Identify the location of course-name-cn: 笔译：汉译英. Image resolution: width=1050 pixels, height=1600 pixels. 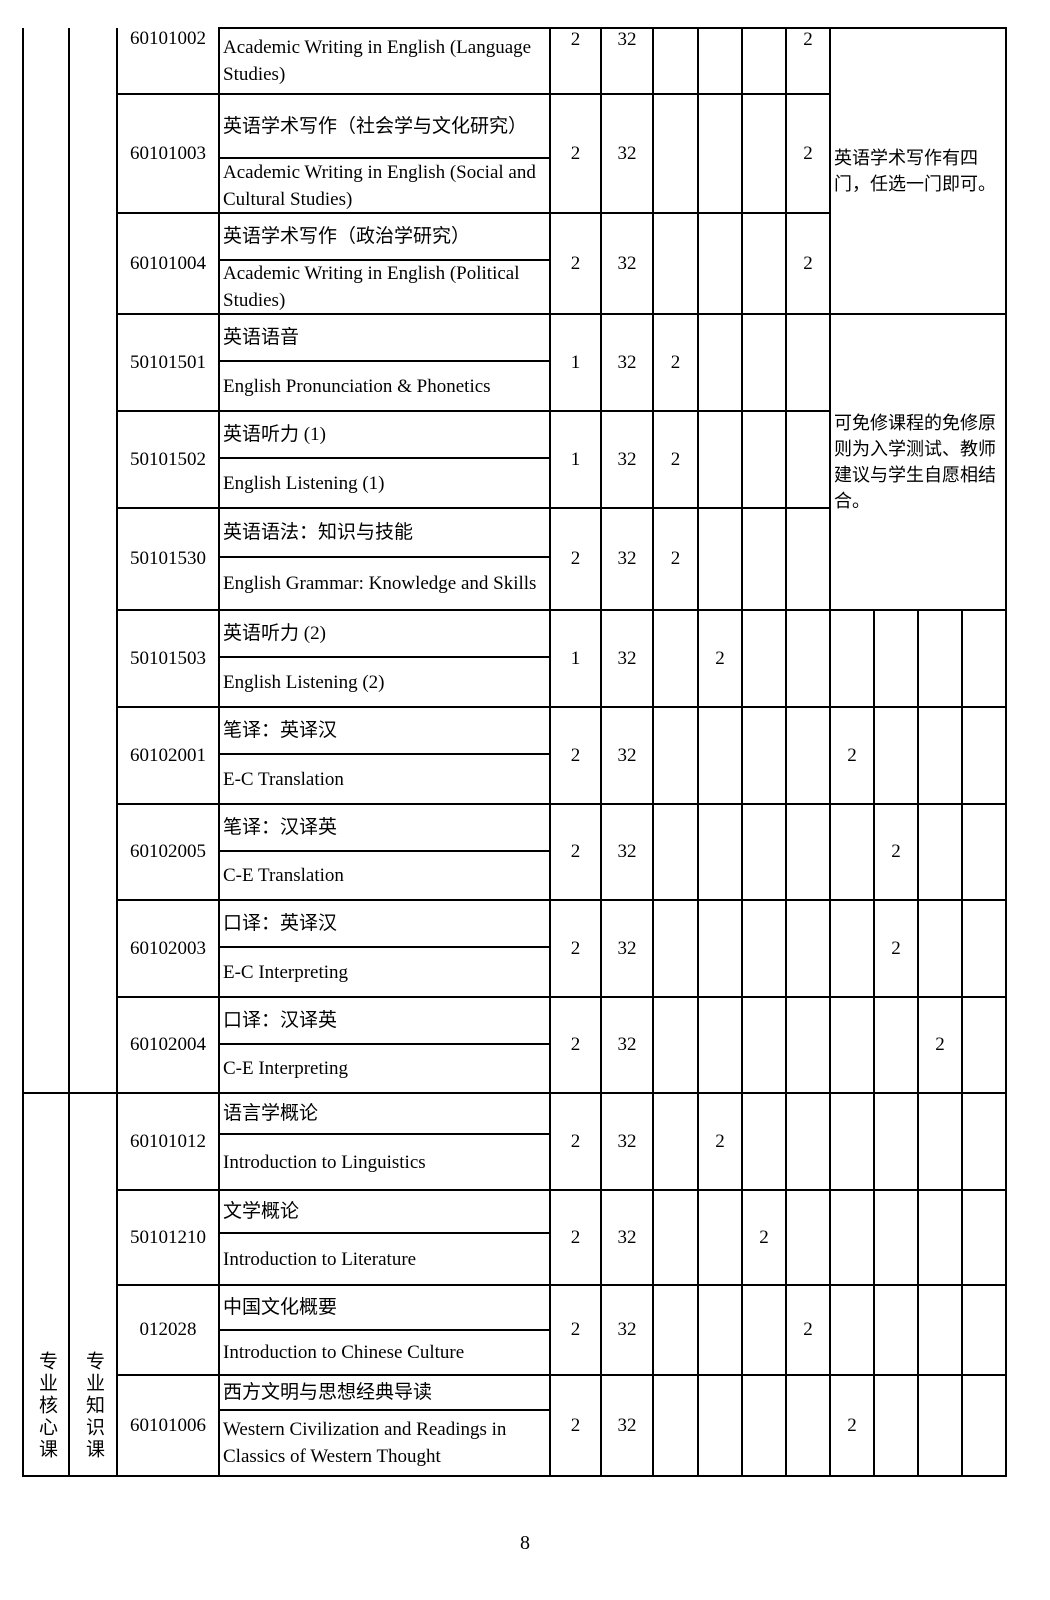
(384, 828).